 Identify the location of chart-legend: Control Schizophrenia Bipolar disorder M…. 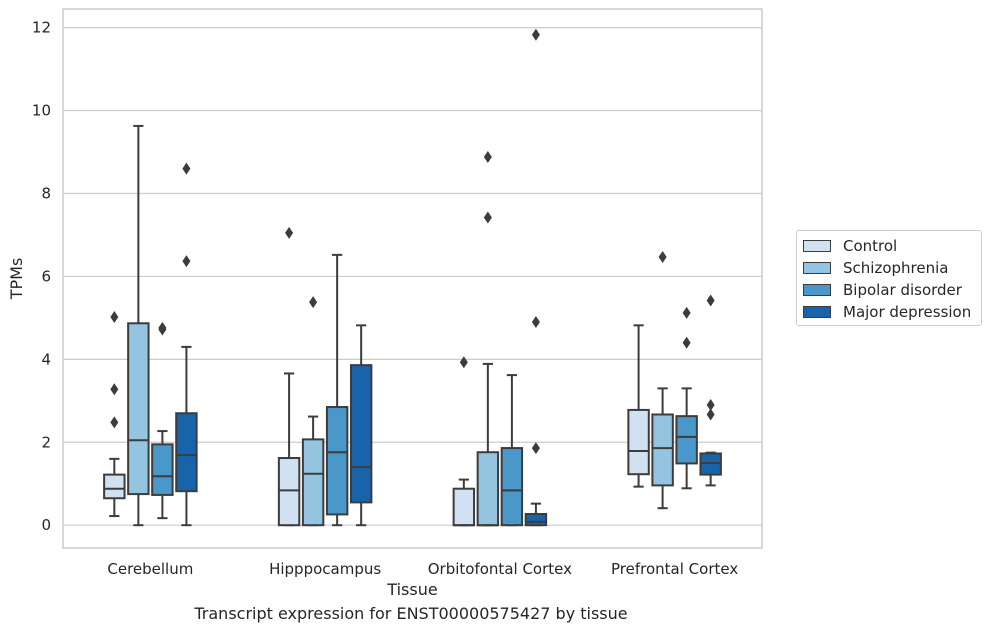
(889, 278).